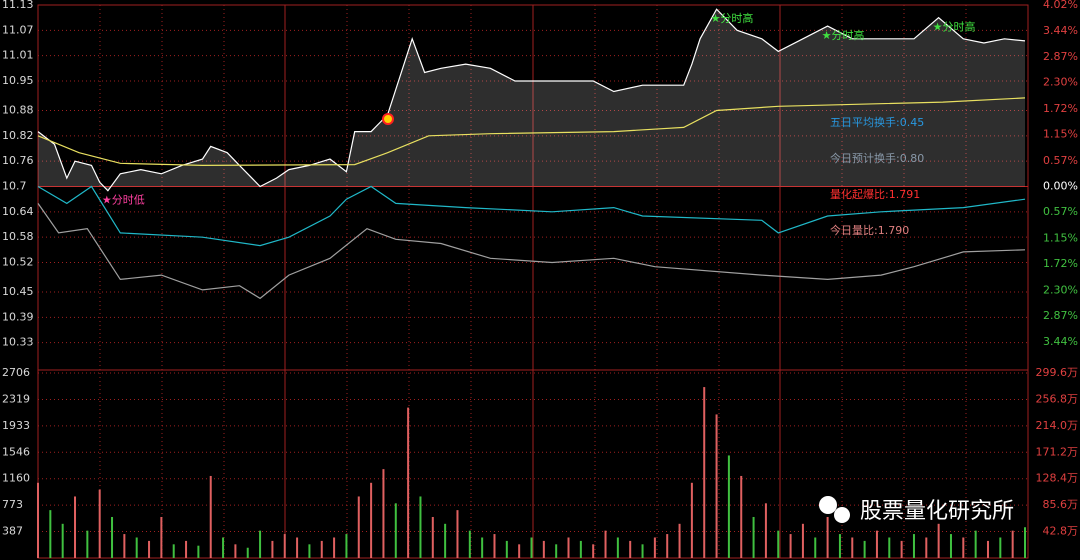 This screenshot has width=1080, height=560. Describe the element at coordinates (14, 186) in the screenshot. I see `y-tick-label: 10.7` at that location.